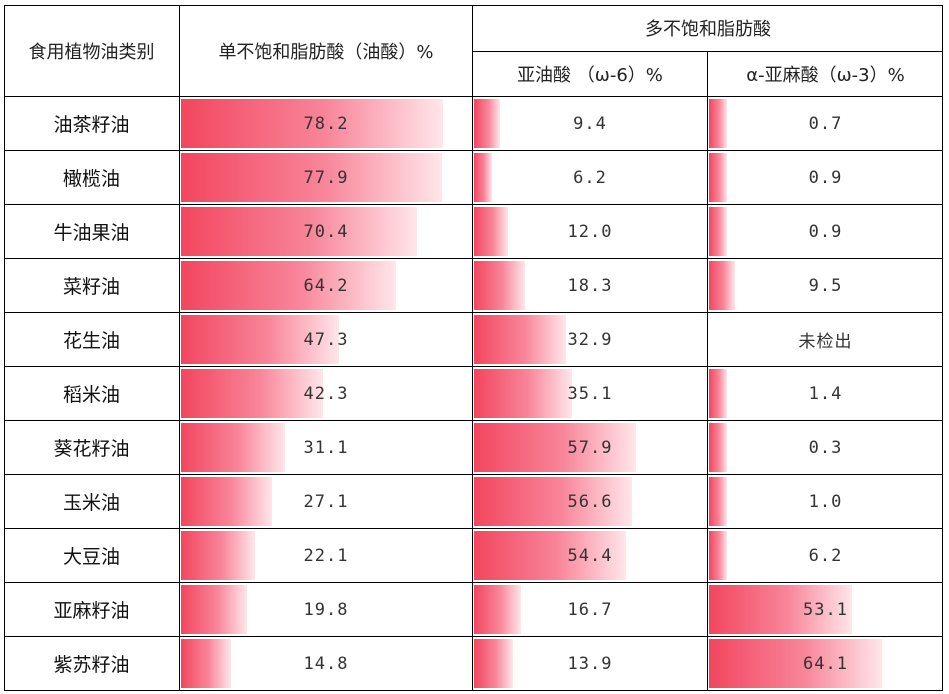  I want to click on value-mufa: 27.1, so click(326, 501).